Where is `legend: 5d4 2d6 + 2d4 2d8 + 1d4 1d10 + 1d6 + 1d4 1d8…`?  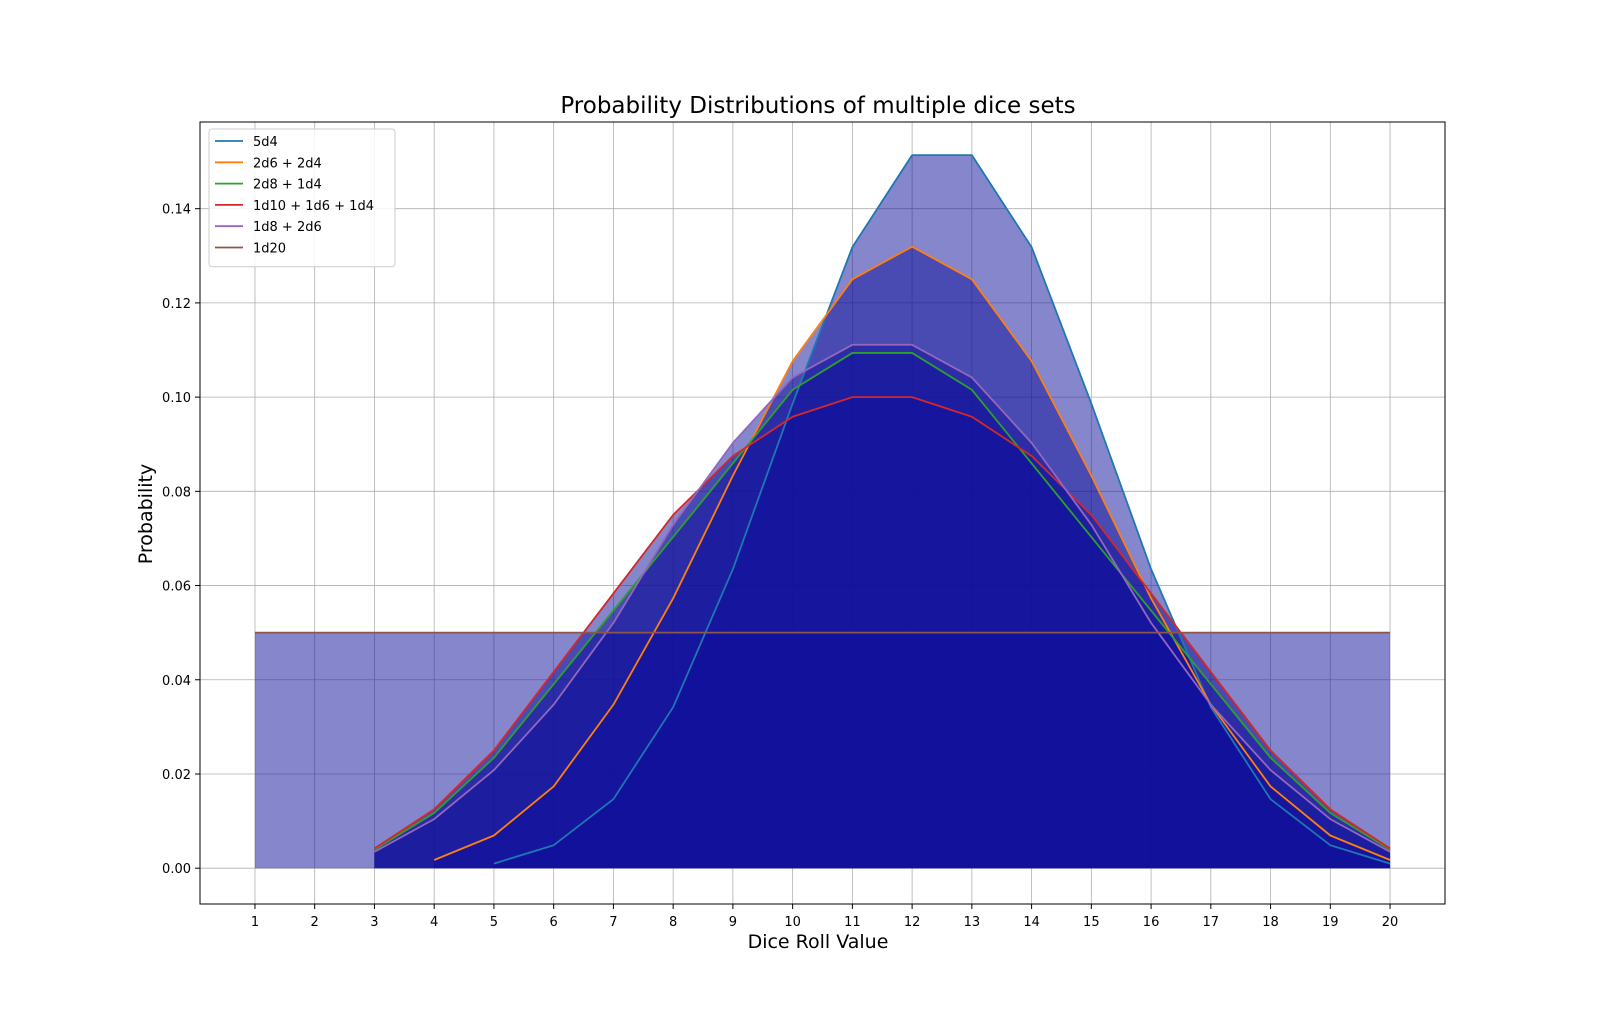
legend: 5d4 2d6 + 2d4 2d8 + 1d4 1d10 + 1d6 + 1d4 1d8… is located at coordinates (302, 198).